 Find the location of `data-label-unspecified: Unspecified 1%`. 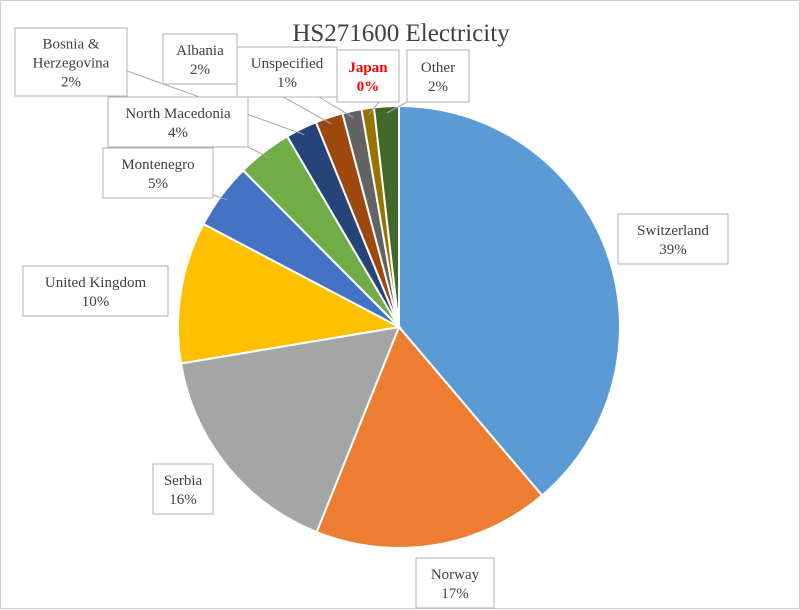

data-label-unspecified: Unspecified 1% is located at coordinates (287, 72).